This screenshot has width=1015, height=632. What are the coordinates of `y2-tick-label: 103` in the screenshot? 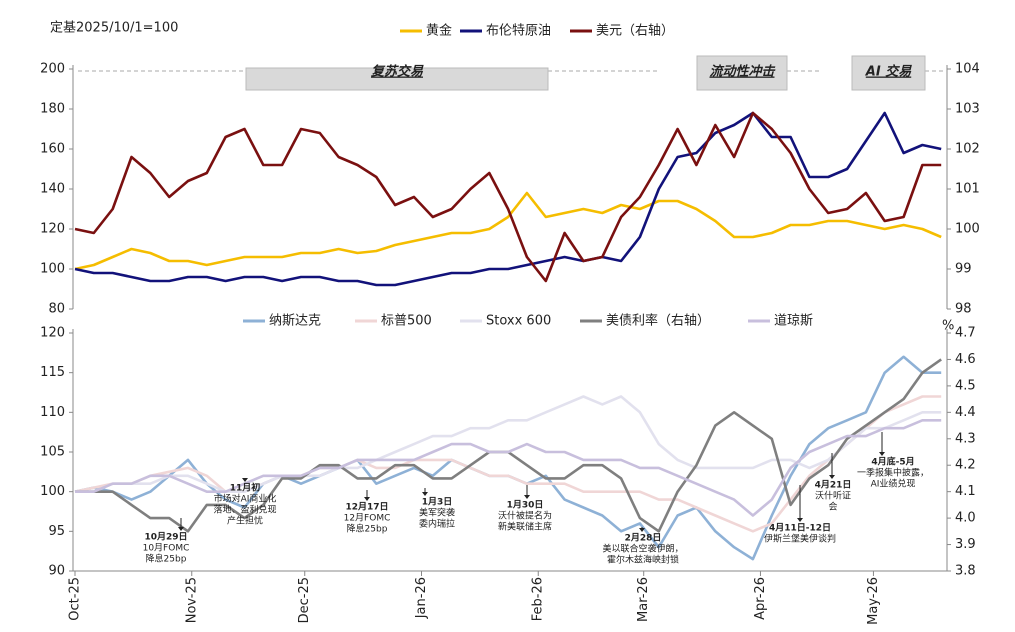 It's located at (967, 109).